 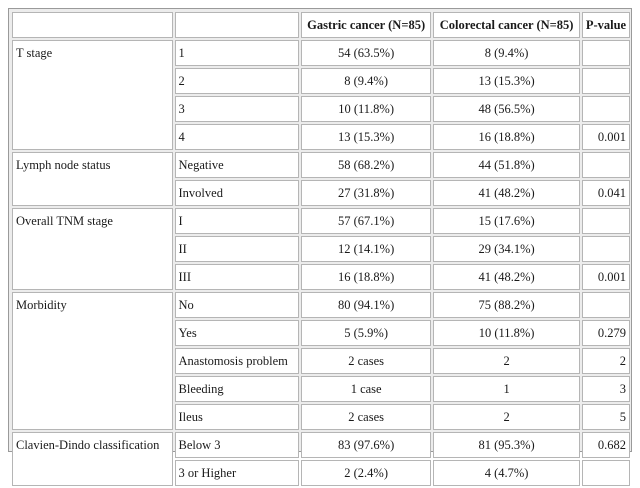 I want to click on p-value-cell: 2, so click(x=605, y=361).